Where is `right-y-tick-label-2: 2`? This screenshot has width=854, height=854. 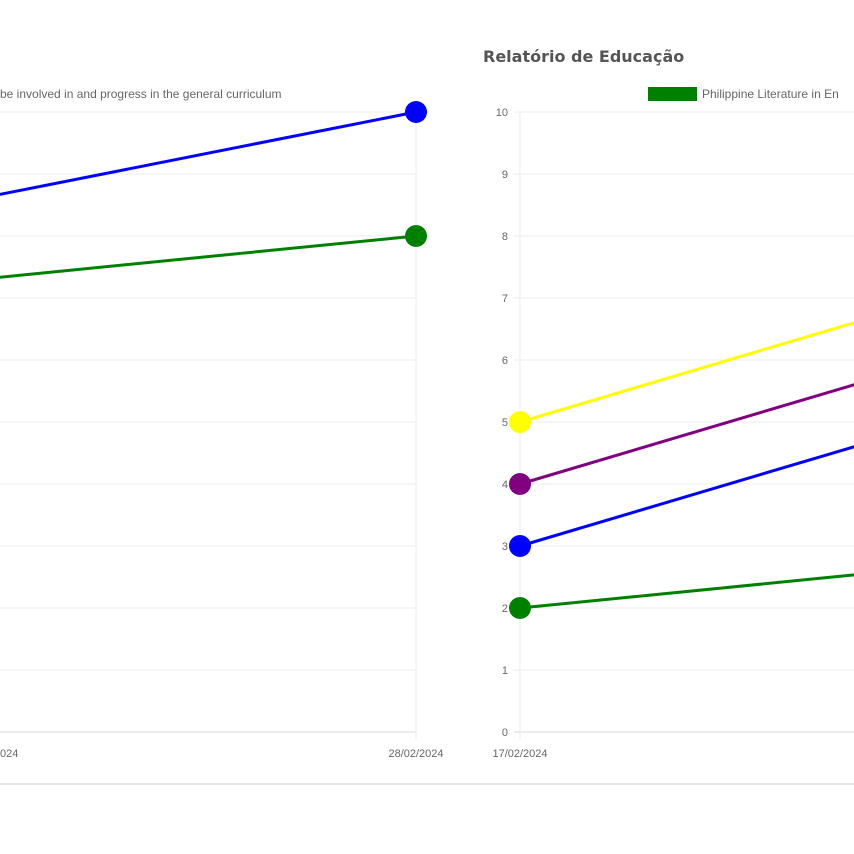
right-y-tick-label-2: 2 is located at coordinates (505, 609).